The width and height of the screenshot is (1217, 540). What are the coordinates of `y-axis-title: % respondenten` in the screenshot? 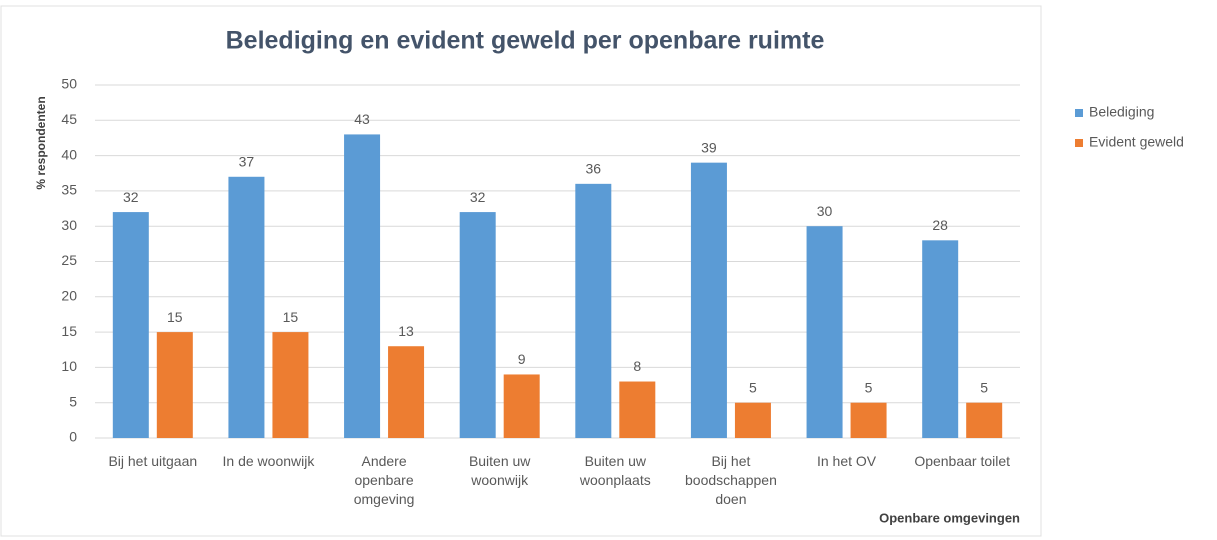 It's located at (41, 142).